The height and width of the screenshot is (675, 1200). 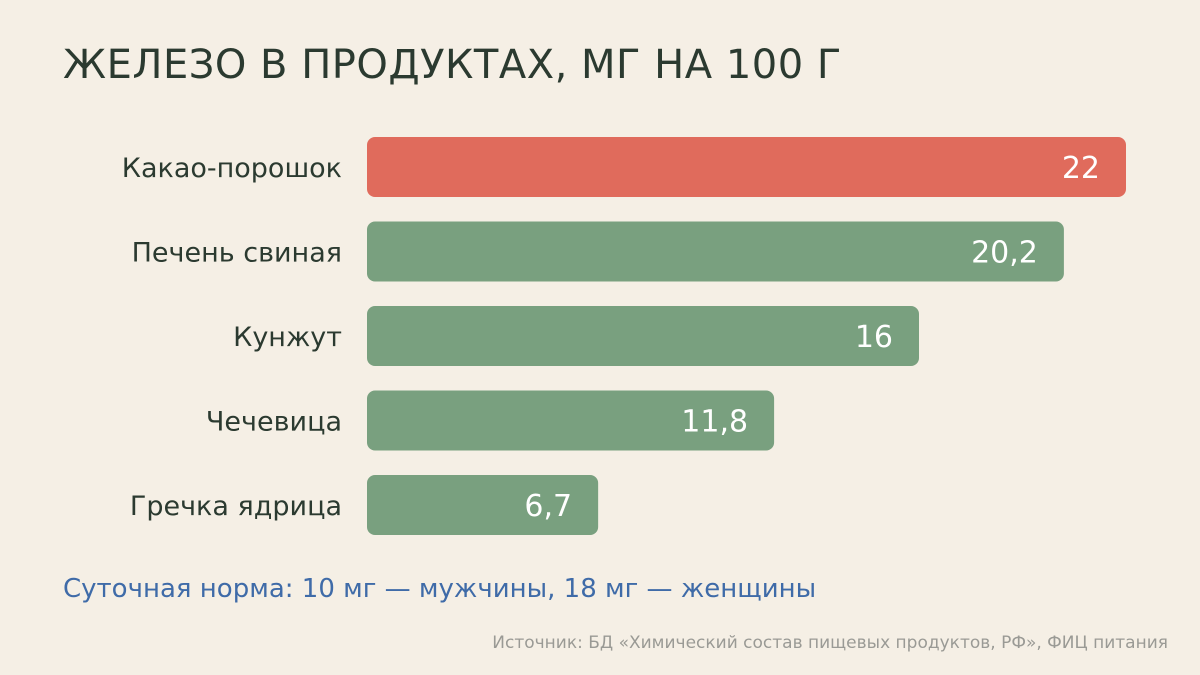 What do you see at coordinates (874, 337) in the screenshot?
I see `value-label: 16` at bounding box center [874, 337].